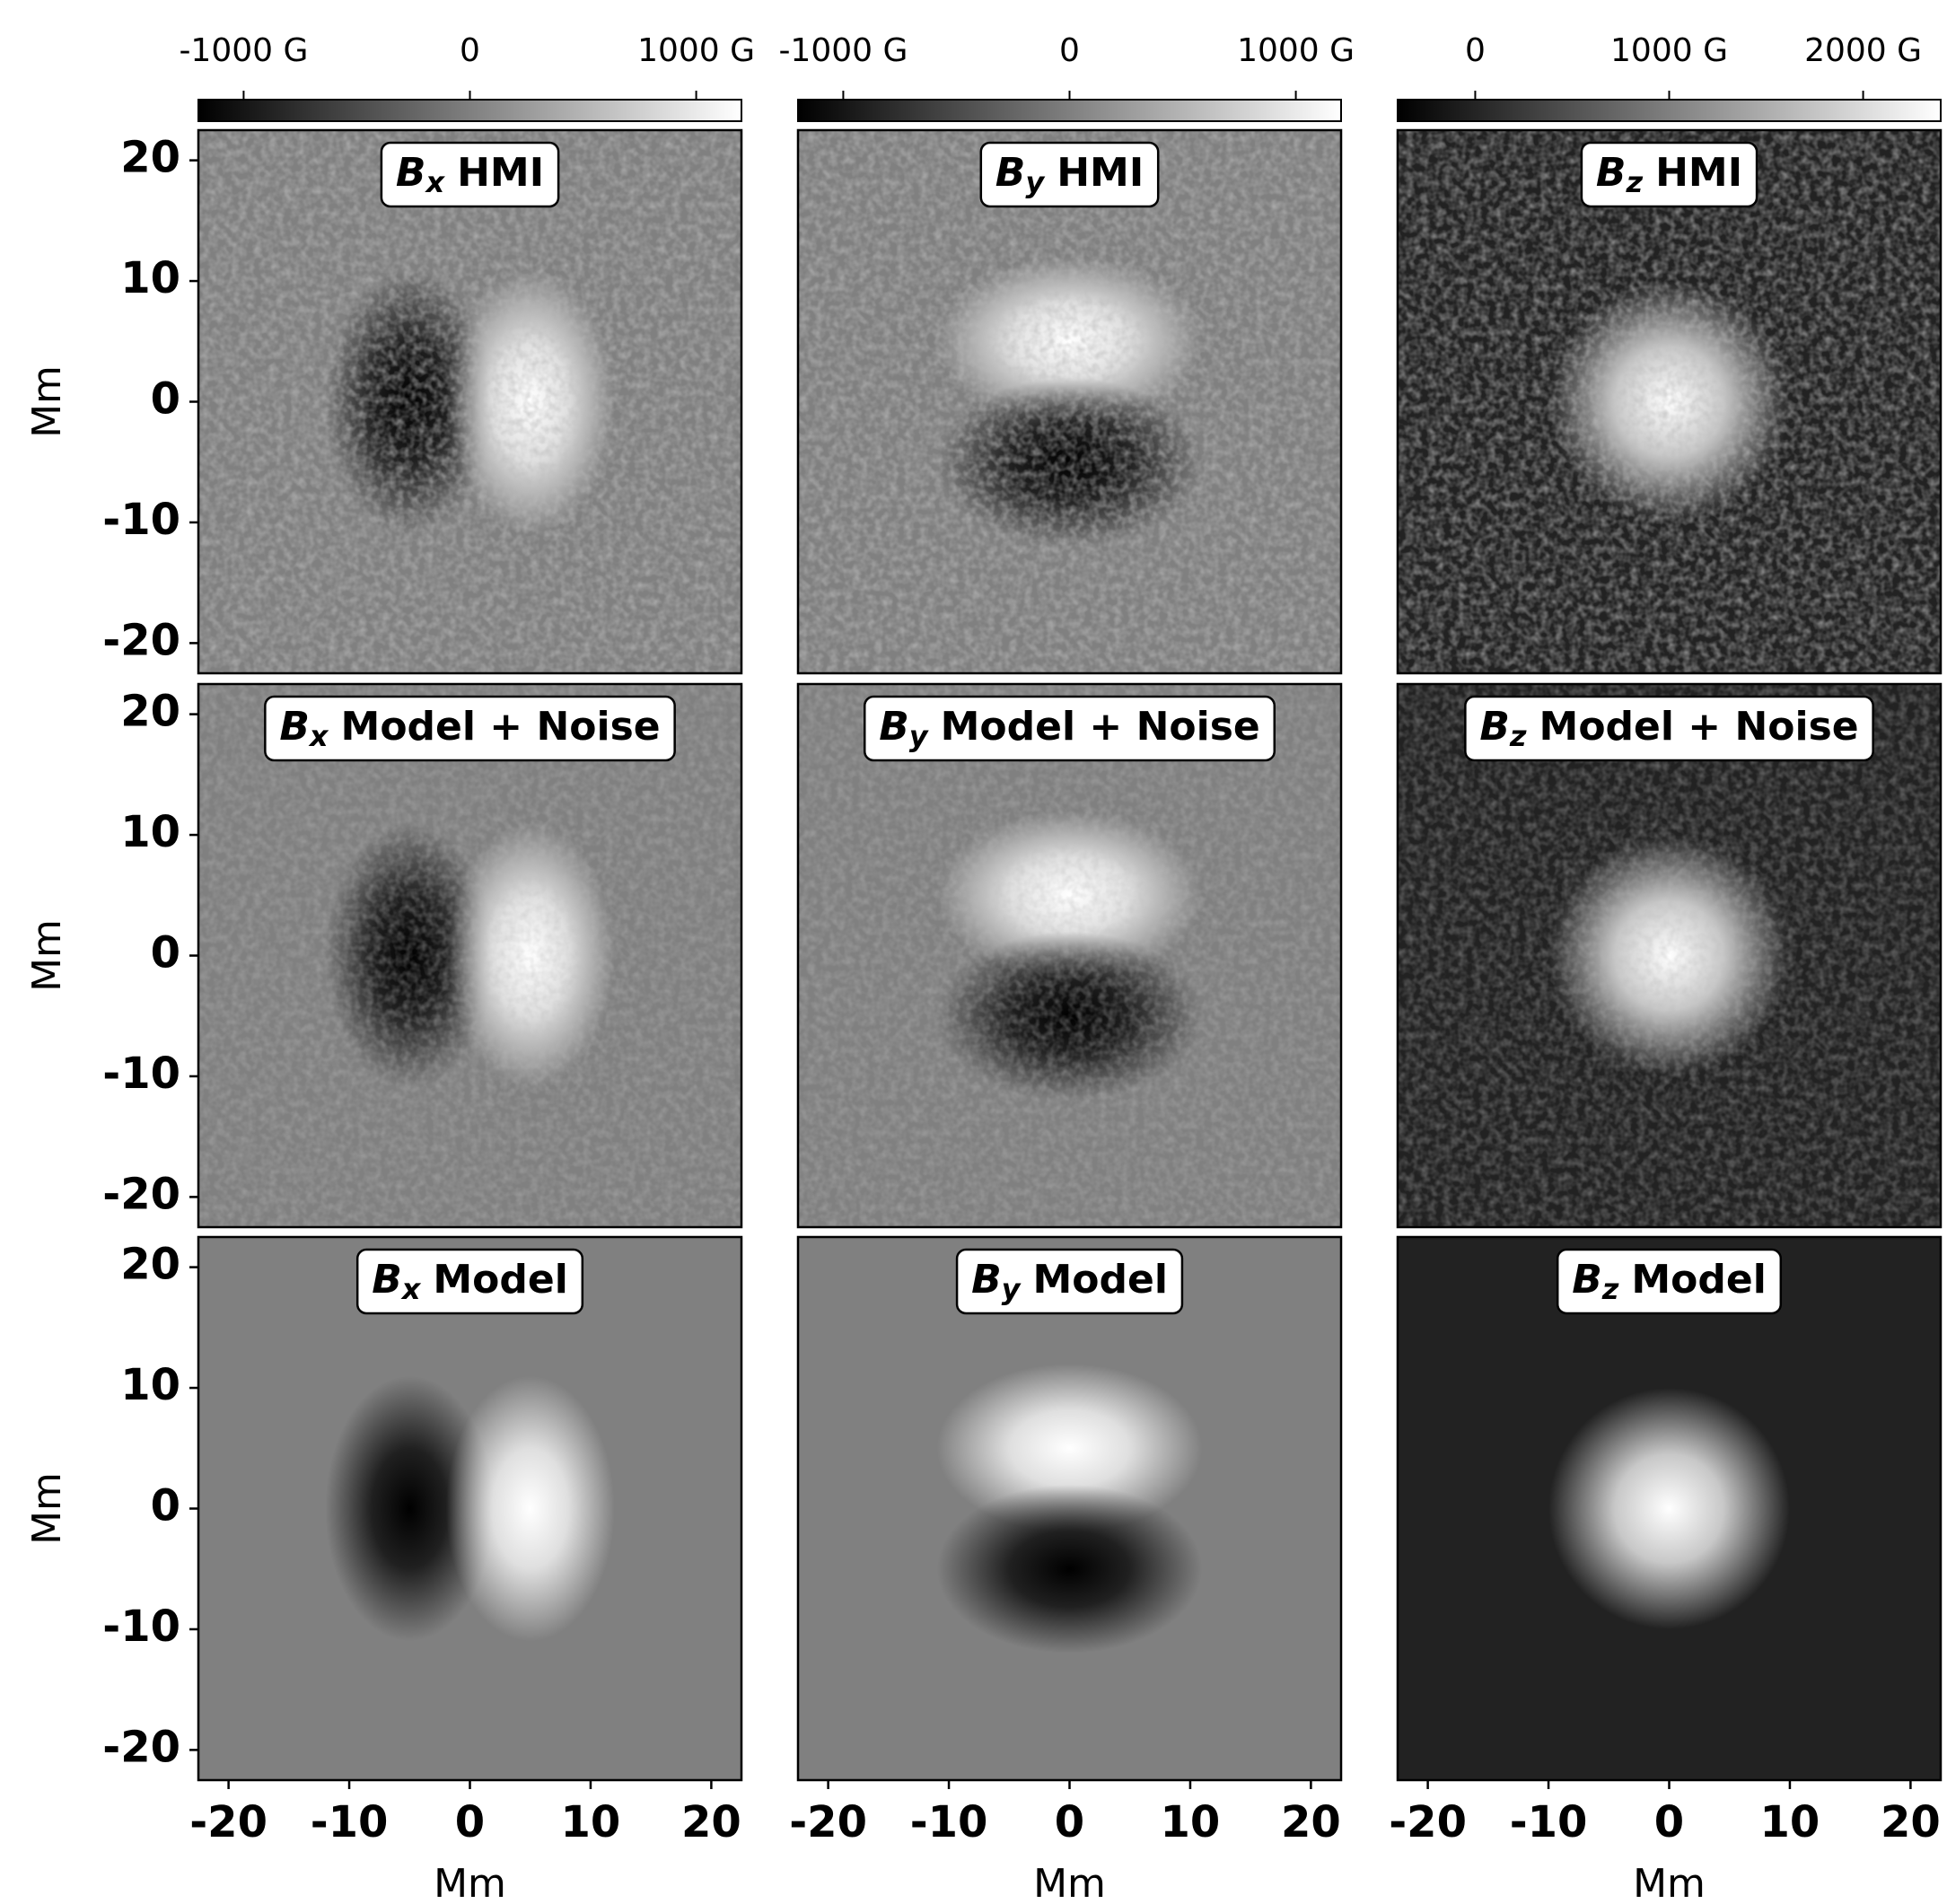 The width and height of the screenshot is (1947, 1904). What do you see at coordinates (1069, 1883) in the screenshot?
I see `x-axis-label: Mm` at bounding box center [1069, 1883].